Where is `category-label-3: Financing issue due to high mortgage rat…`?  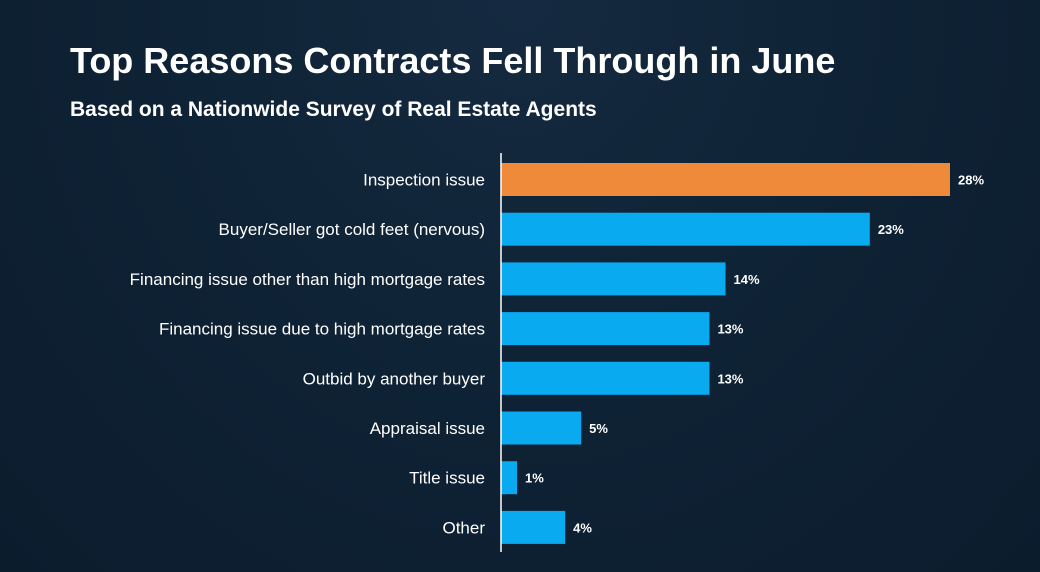
category-label-3: Financing issue due to high mortgage rat… is located at coordinates (322, 329).